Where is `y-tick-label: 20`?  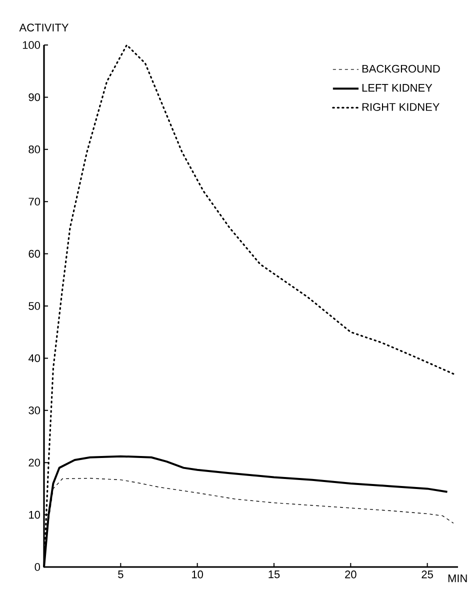 y-tick-label: 20 is located at coordinates (34, 462).